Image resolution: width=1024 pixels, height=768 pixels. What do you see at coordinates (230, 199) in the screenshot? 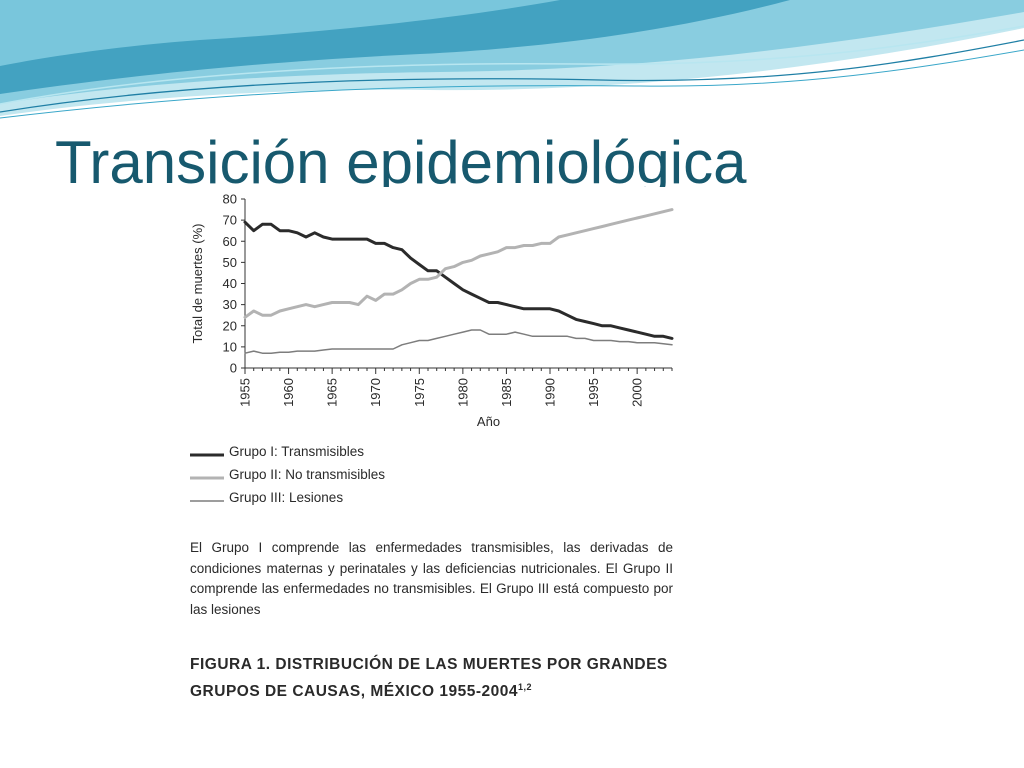
I see `y-tick-label: 80` at bounding box center [230, 199].